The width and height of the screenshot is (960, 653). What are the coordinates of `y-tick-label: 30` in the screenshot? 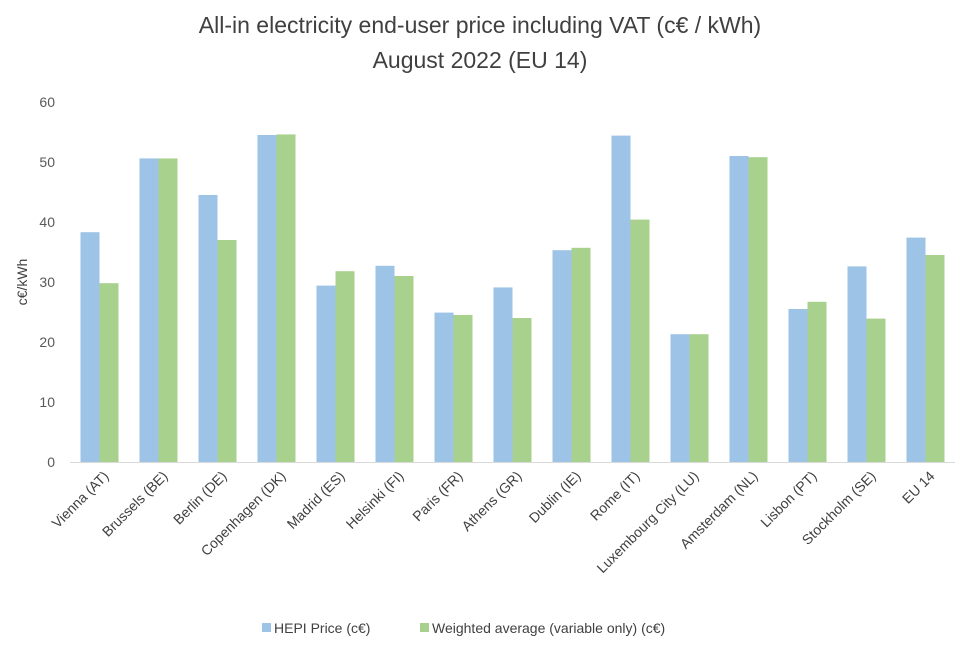 It's located at (47, 282).